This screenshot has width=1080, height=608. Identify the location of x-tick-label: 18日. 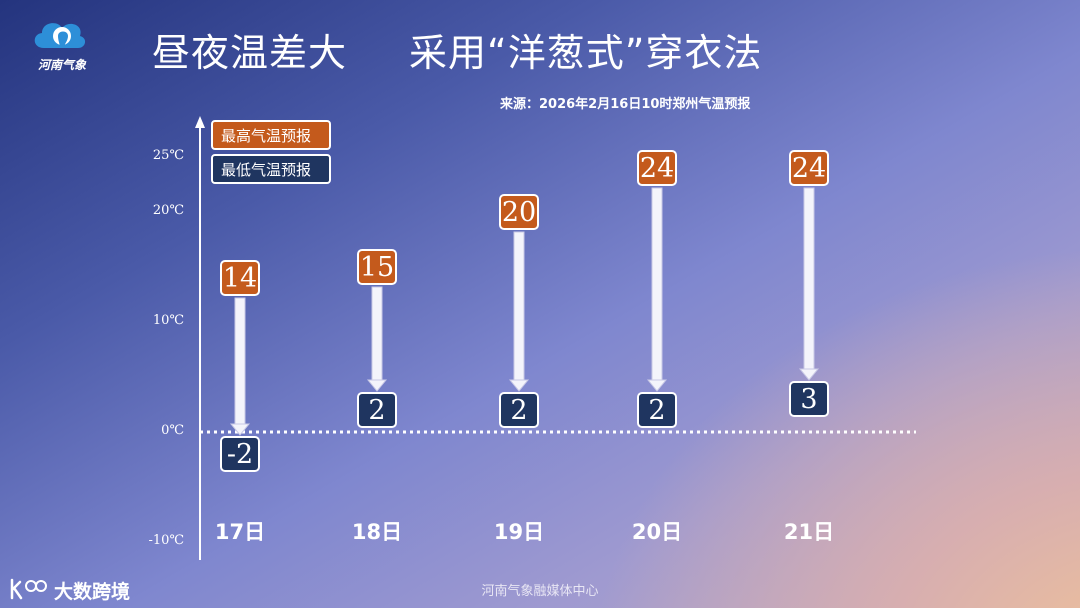
(377, 532).